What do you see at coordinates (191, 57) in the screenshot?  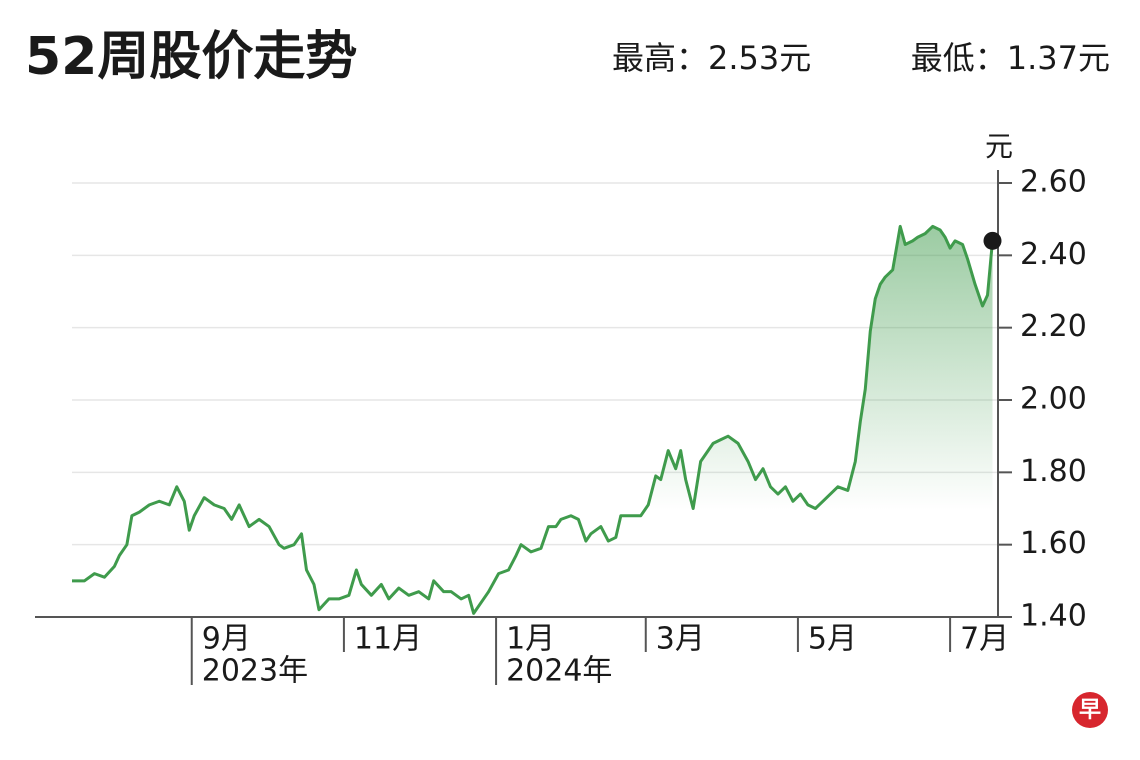 I see `title: 52周股价走势` at bounding box center [191, 57].